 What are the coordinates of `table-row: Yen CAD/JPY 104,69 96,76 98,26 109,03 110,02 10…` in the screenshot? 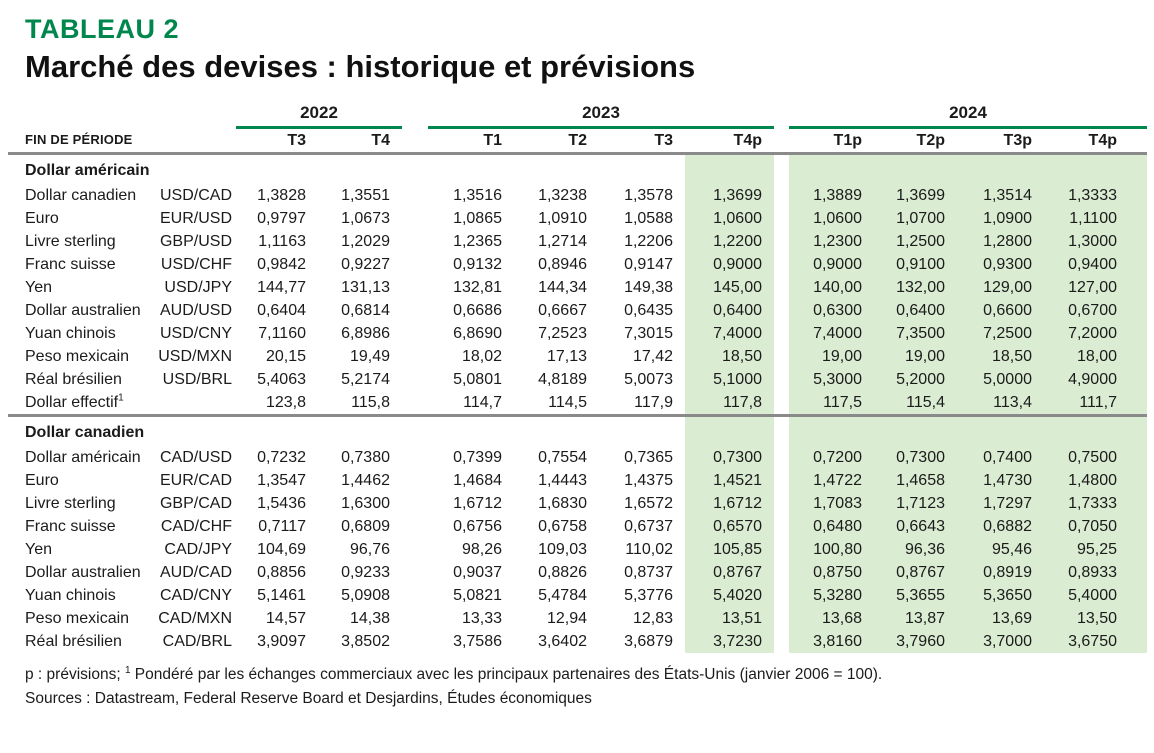 It's located at (577, 549).